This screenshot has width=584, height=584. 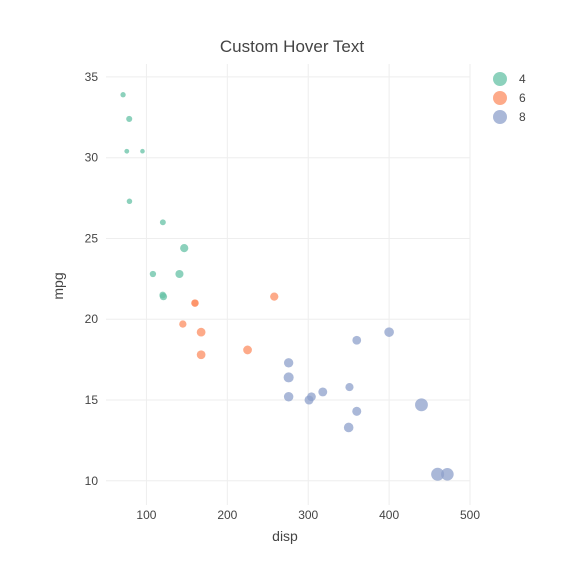 I want to click on x-axis-title: disp, so click(x=285, y=536).